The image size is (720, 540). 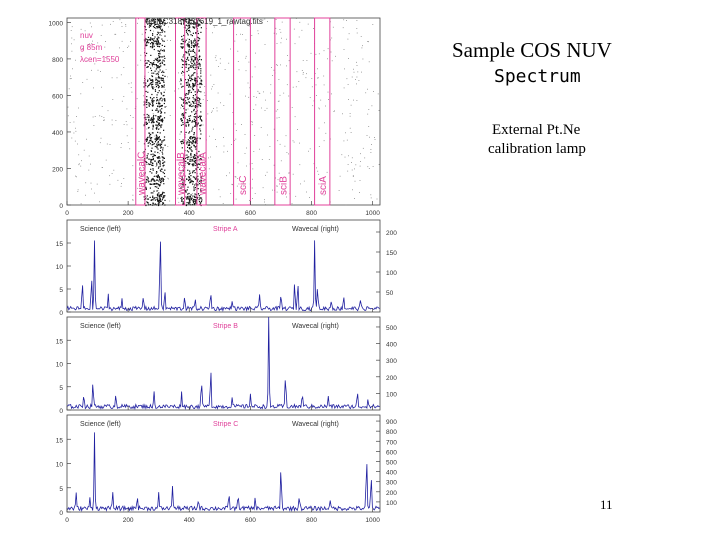 I want to click on panel-right-label: Wavecal (right), so click(x=315, y=326).